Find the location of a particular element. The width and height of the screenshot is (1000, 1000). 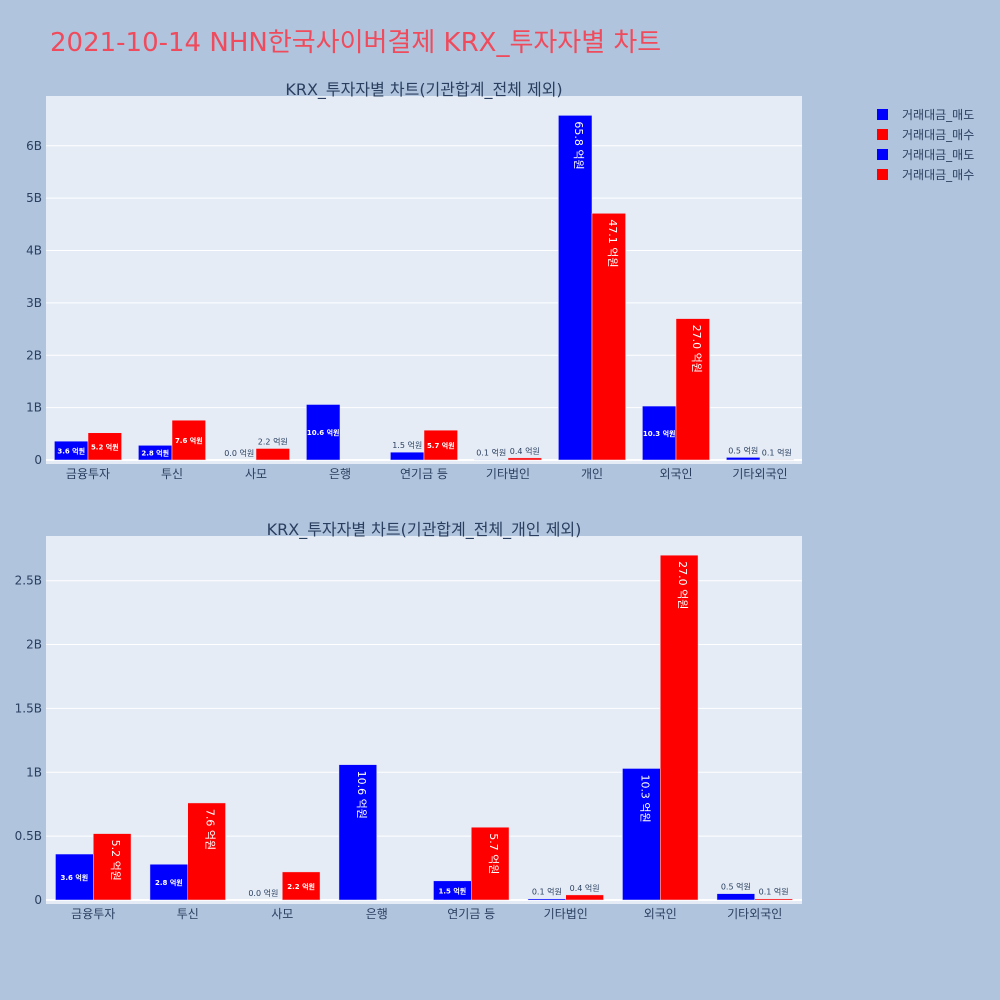

data-label: 0.0 억원 is located at coordinates (239, 453).